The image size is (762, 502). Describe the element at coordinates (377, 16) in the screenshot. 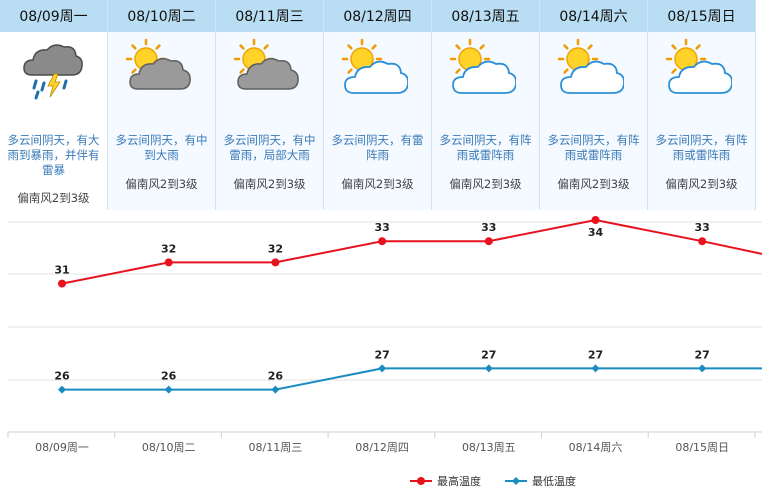

I see `day-label: 08/12周四` at that location.